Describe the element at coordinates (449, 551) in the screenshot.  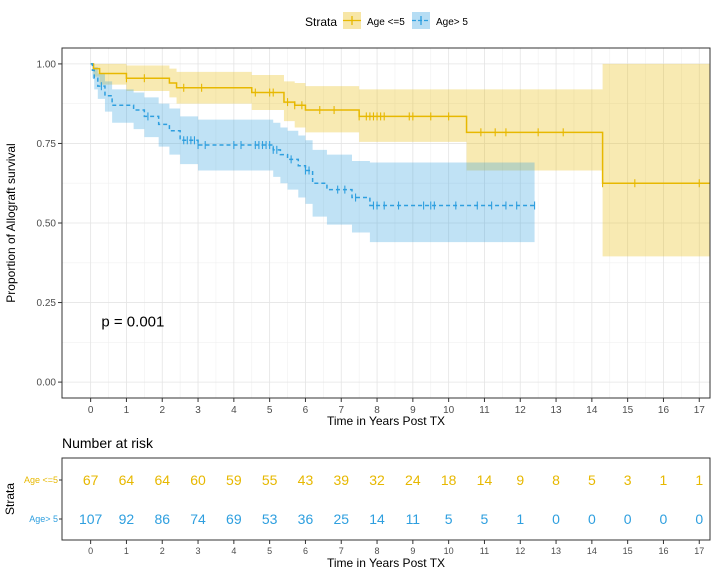
I see `risk-x-tick-label: 10` at that location.